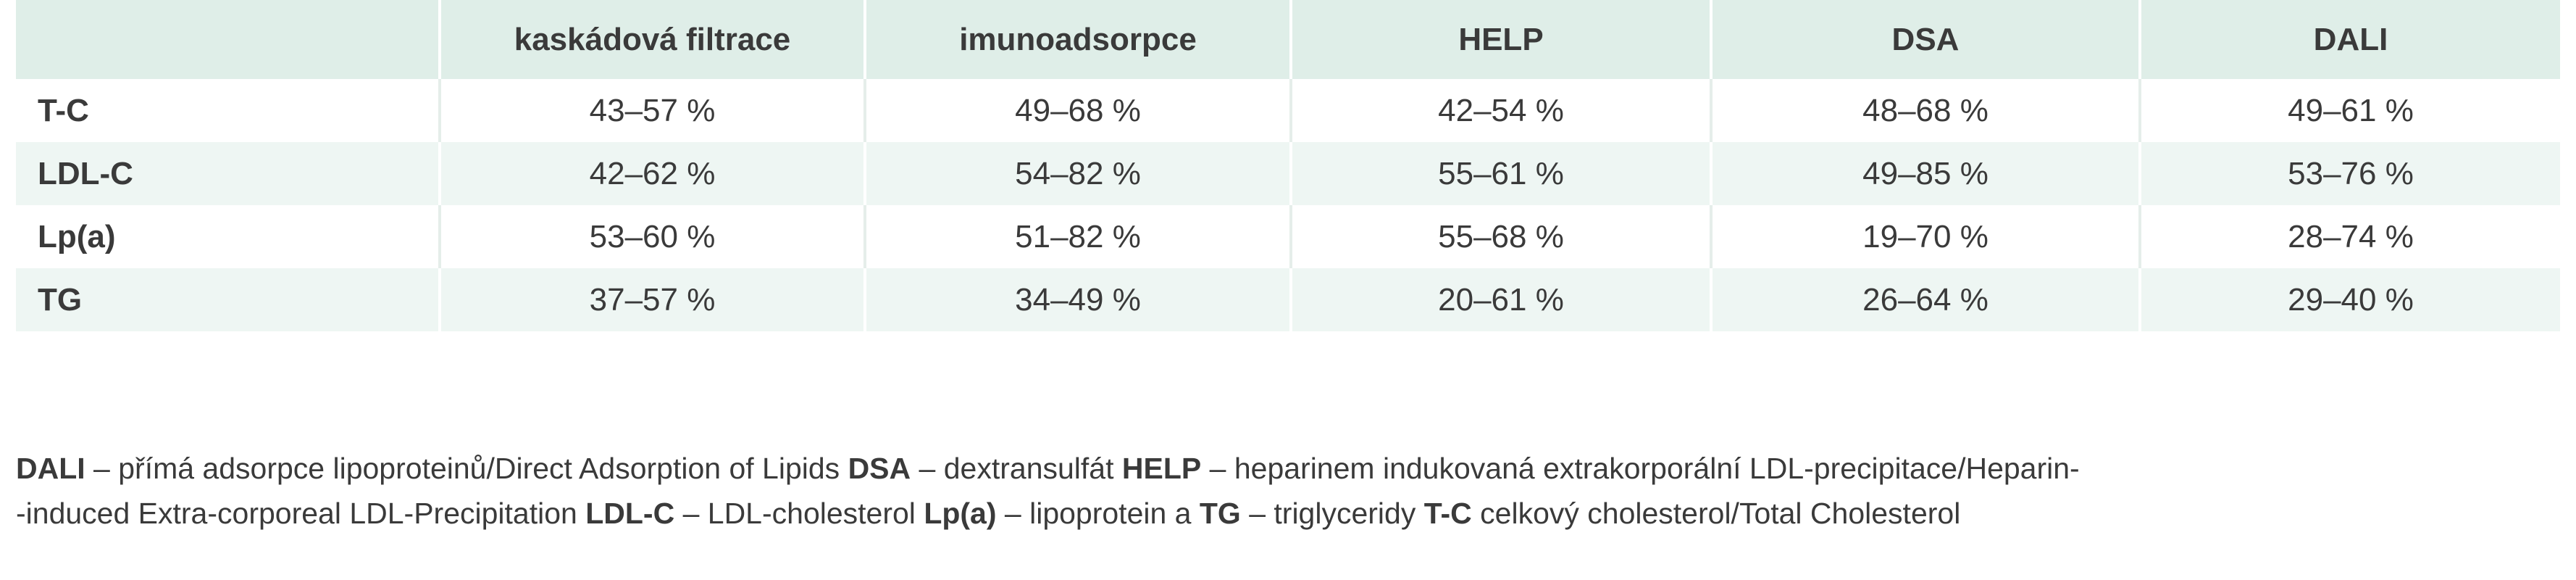 This screenshot has height=580, width=2576. What do you see at coordinates (228, 39) in the screenshot?
I see `column-header-empty` at bounding box center [228, 39].